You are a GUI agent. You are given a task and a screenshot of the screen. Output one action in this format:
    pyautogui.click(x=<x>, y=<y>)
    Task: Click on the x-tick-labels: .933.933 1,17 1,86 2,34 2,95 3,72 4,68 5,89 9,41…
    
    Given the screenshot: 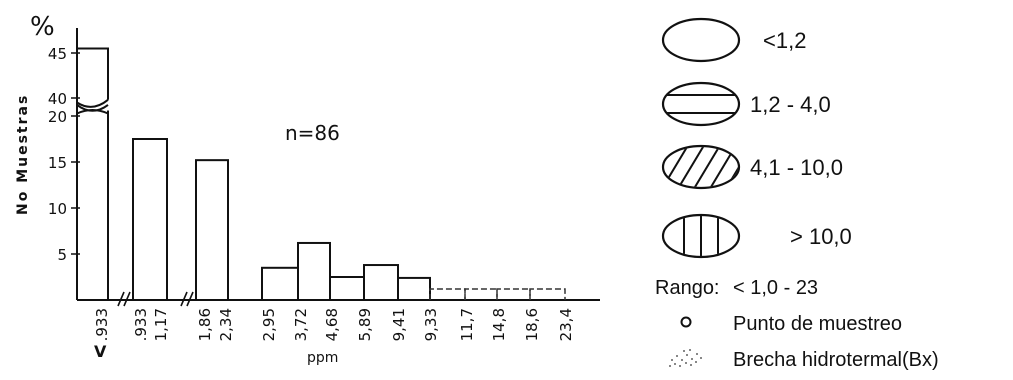 What is the action you would take?
    pyautogui.click(x=334, y=334)
    